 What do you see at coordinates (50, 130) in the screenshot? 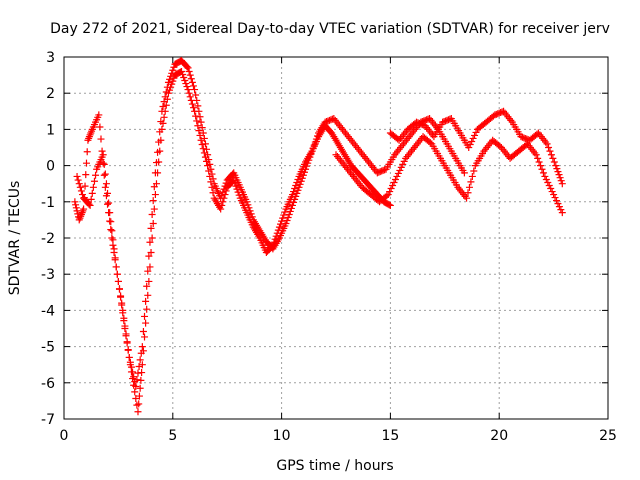
I see `y-tick-label: 1` at bounding box center [50, 130].